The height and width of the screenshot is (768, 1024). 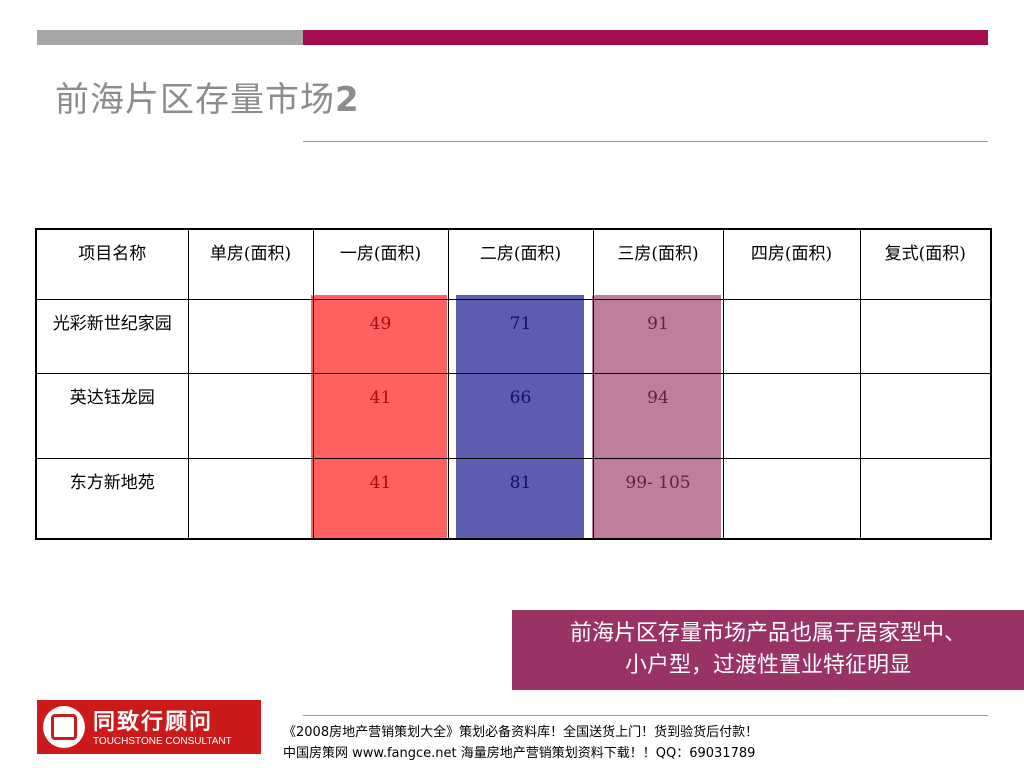 I want to click on two-room-cell: 81, so click(x=520, y=498).